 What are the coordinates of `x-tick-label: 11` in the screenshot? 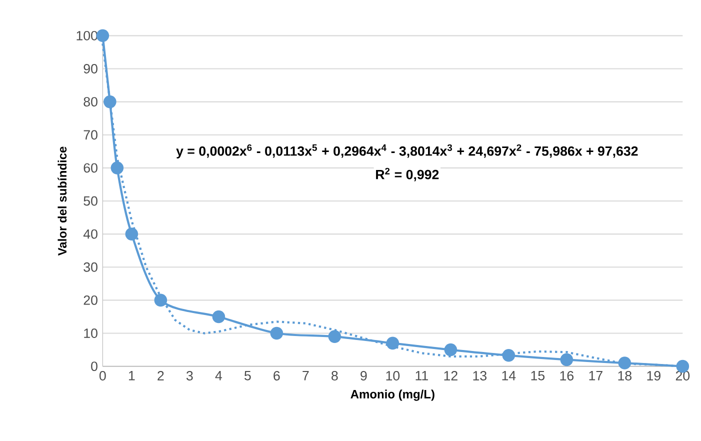 It's located at (422, 375).